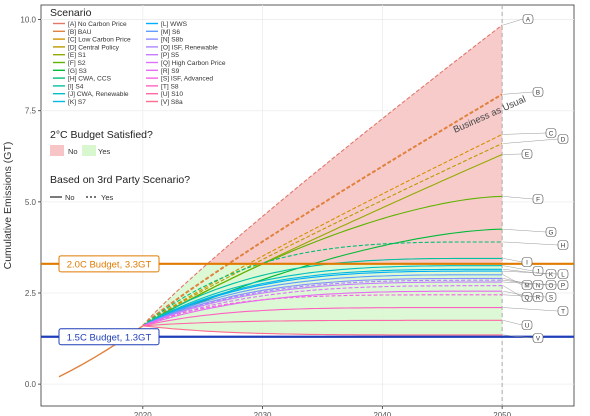 The image size is (590, 416). What do you see at coordinates (31, 384) in the screenshot?
I see `y-tick-label: 0.0` at bounding box center [31, 384].